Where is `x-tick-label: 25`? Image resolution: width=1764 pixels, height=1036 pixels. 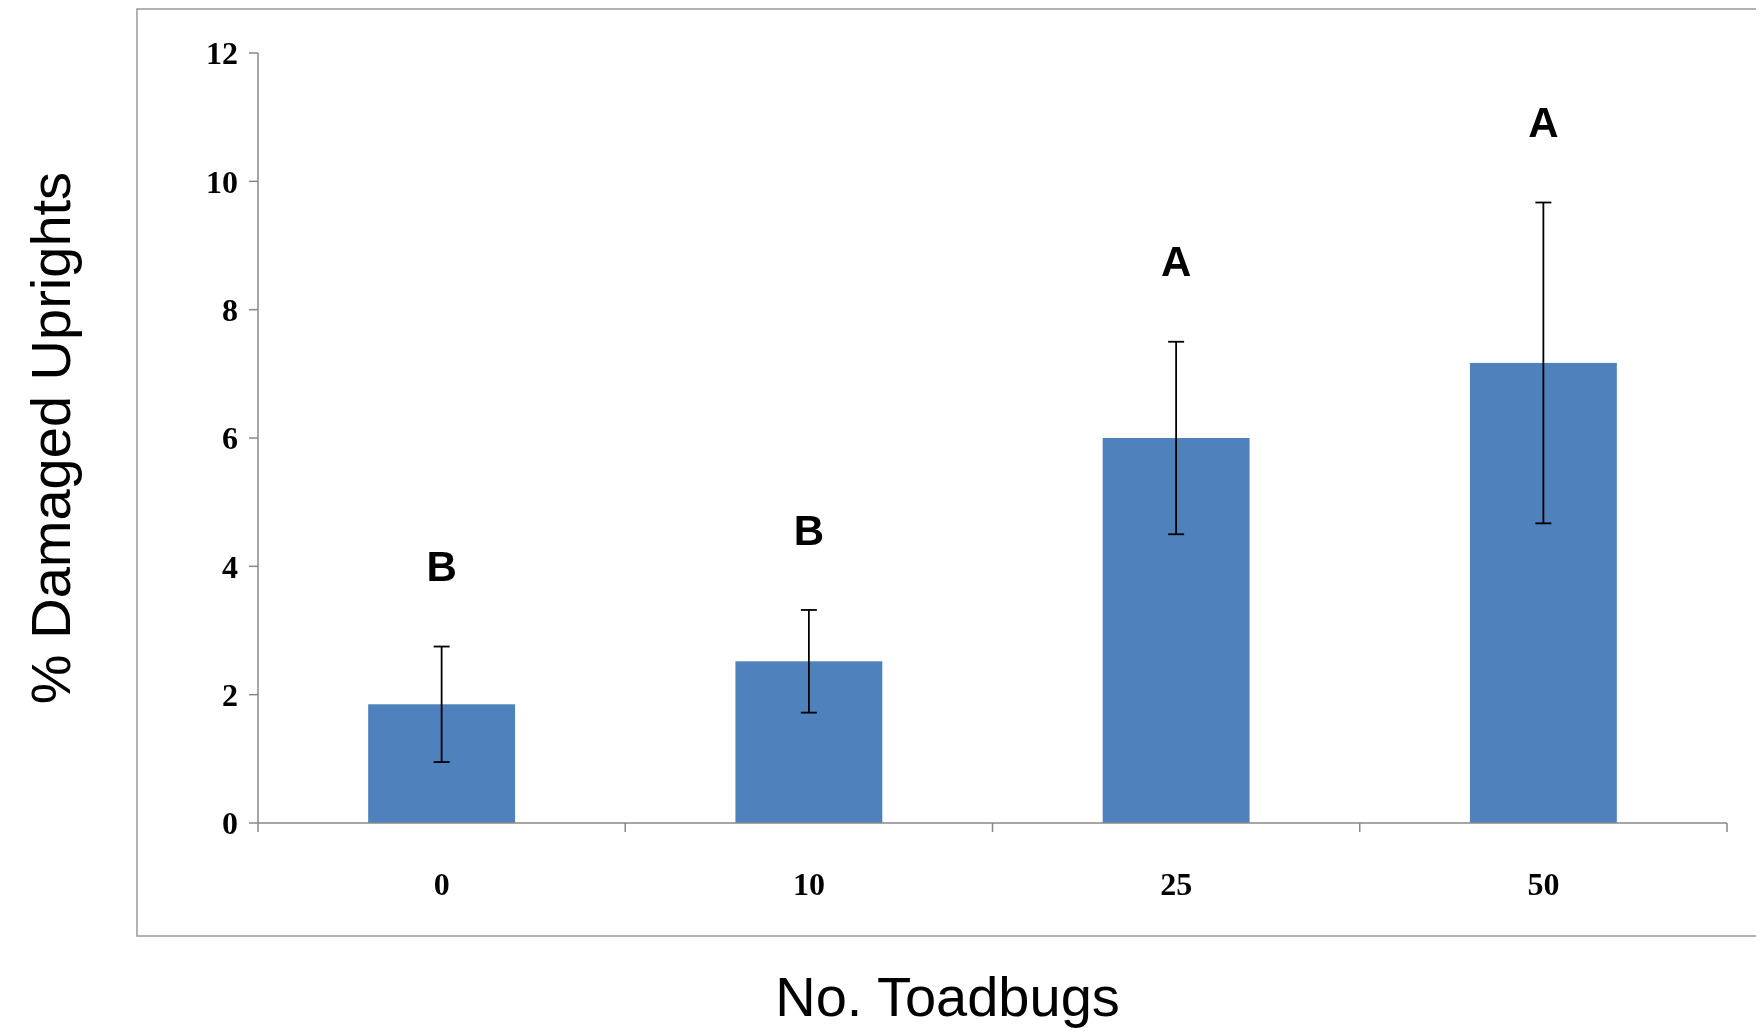 x-tick-label: 25 is located at coordinates (1176, 884).